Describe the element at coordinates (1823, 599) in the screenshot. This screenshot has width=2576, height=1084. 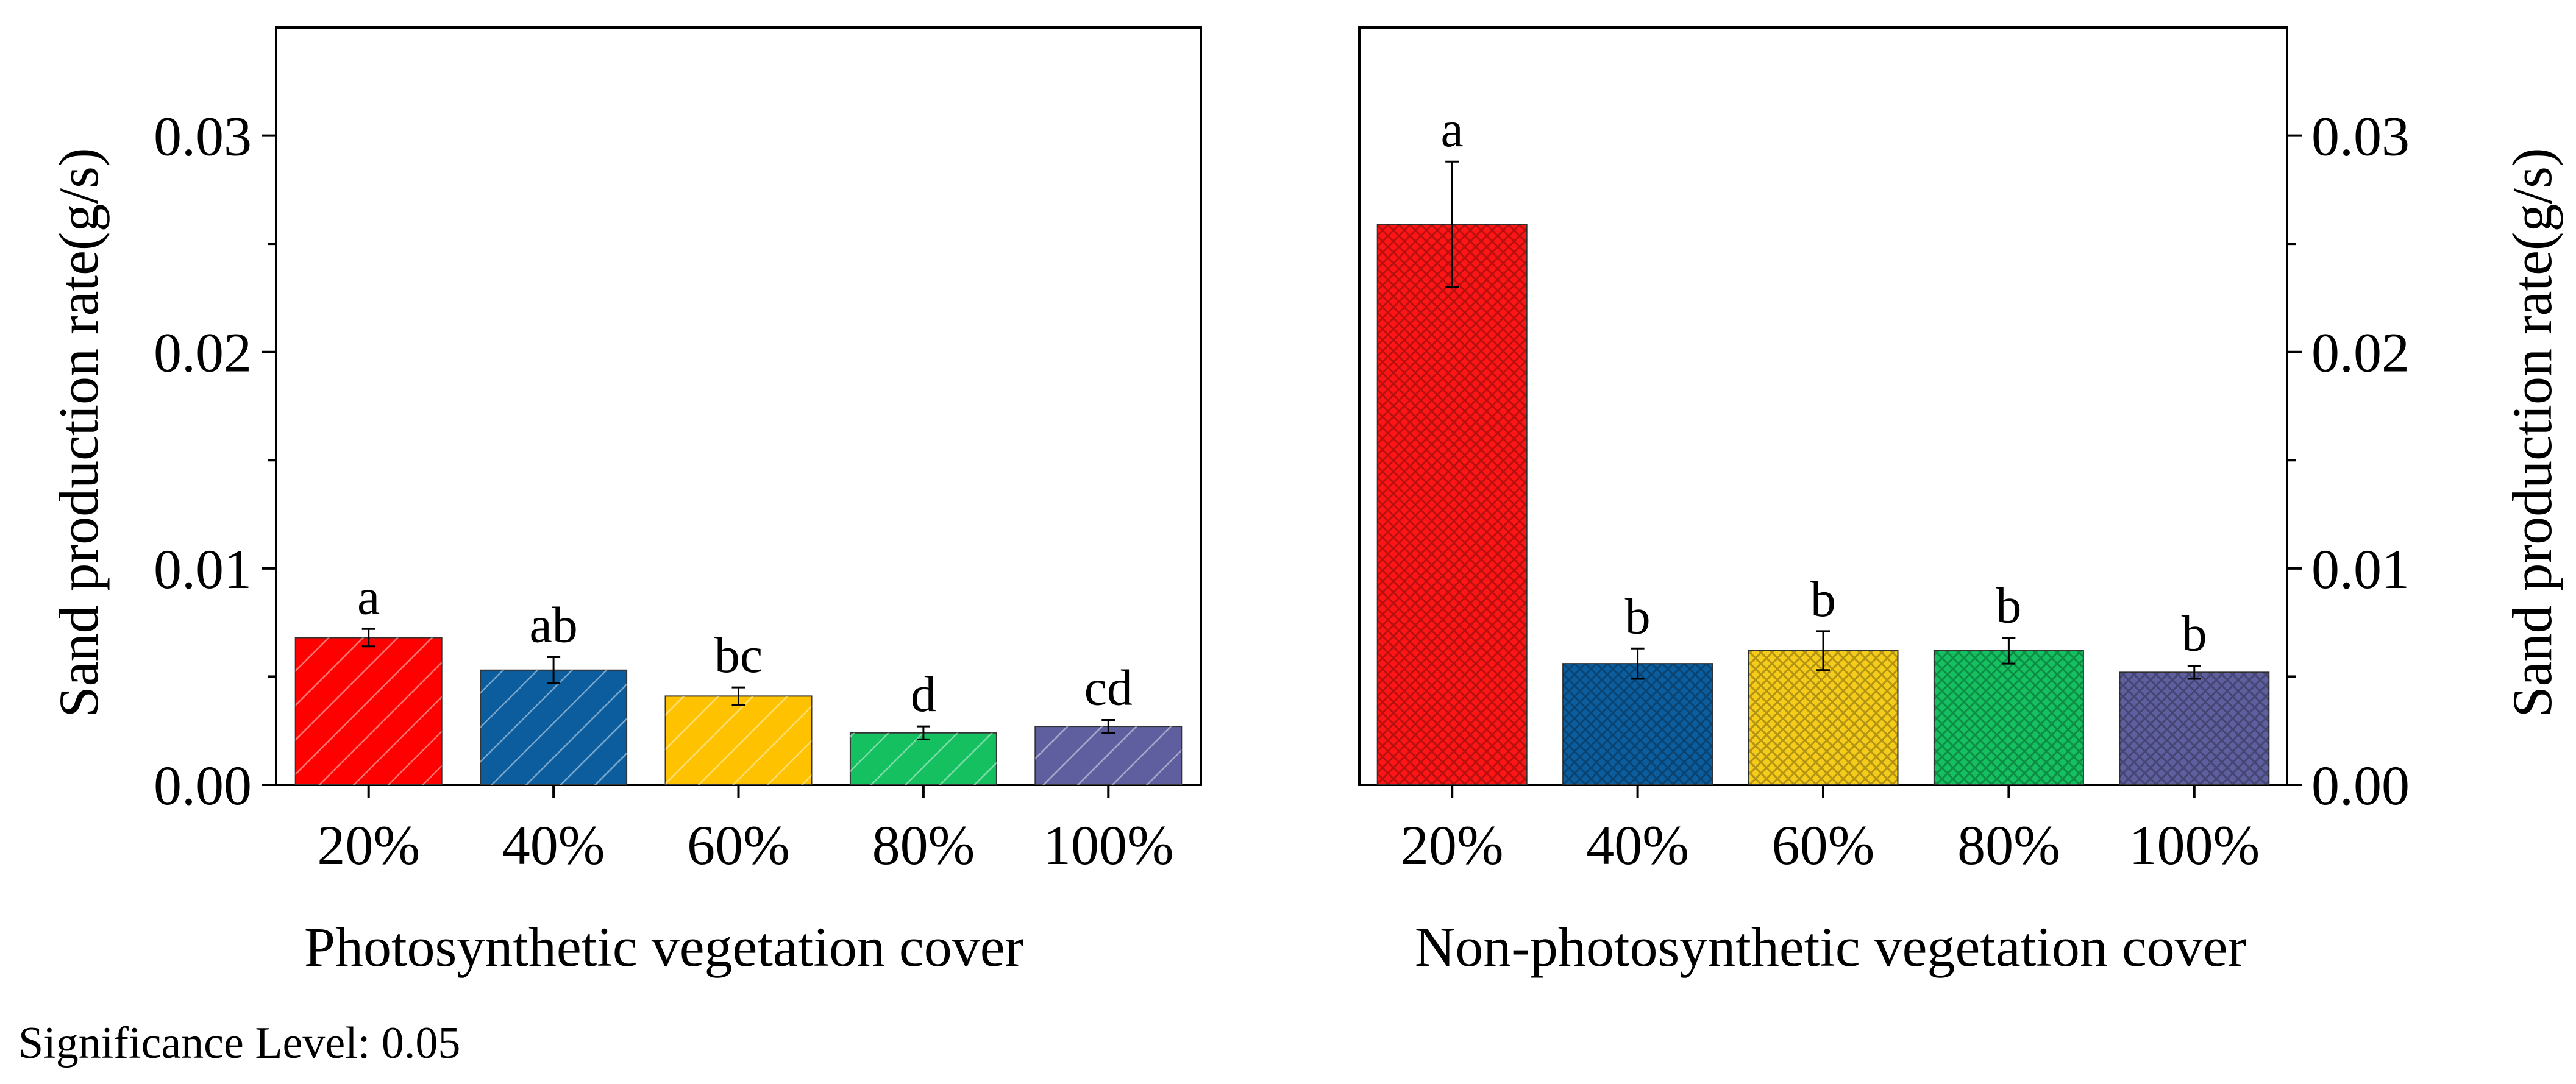
I see `significance-letter-60%: b` at that location.